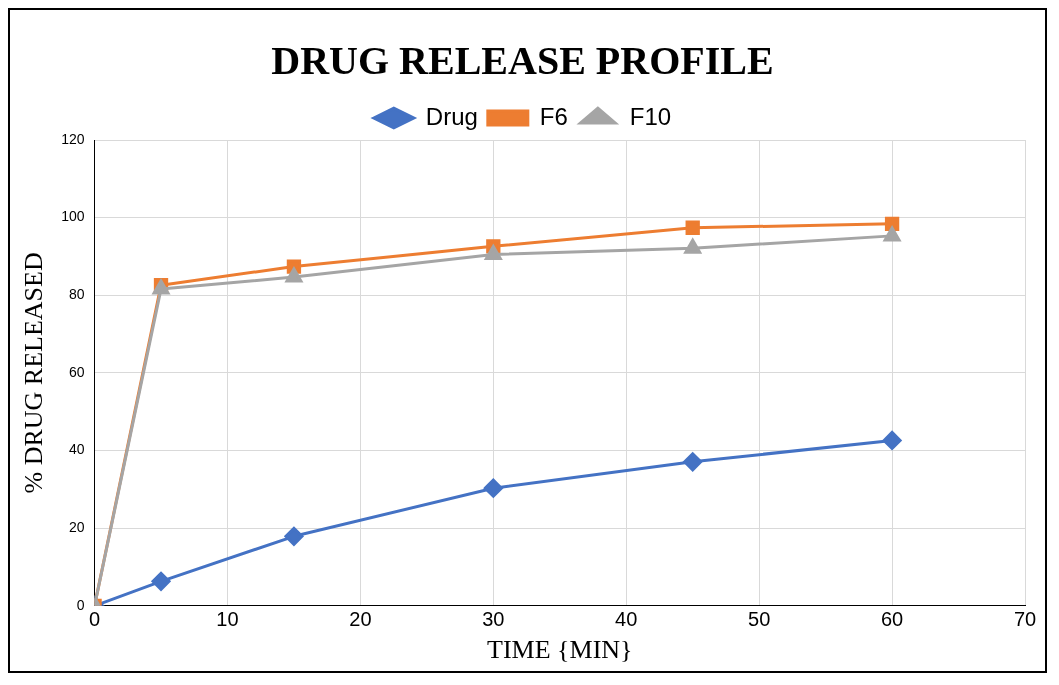  I want to click on y-tick-label: 60, so click(76, 371).